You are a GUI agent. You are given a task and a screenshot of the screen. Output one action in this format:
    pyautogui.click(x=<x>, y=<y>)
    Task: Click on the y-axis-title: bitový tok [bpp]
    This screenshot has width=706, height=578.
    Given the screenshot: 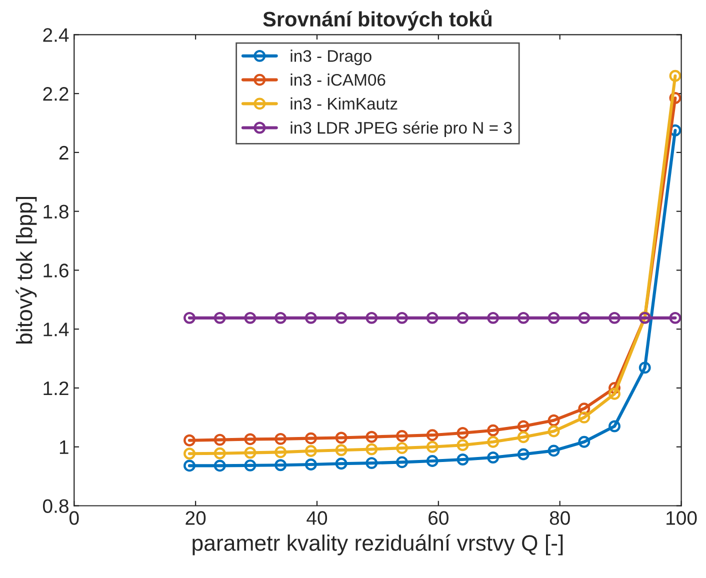 What is the action you would take?
    pyautogui.click(x=26, y=270)
    